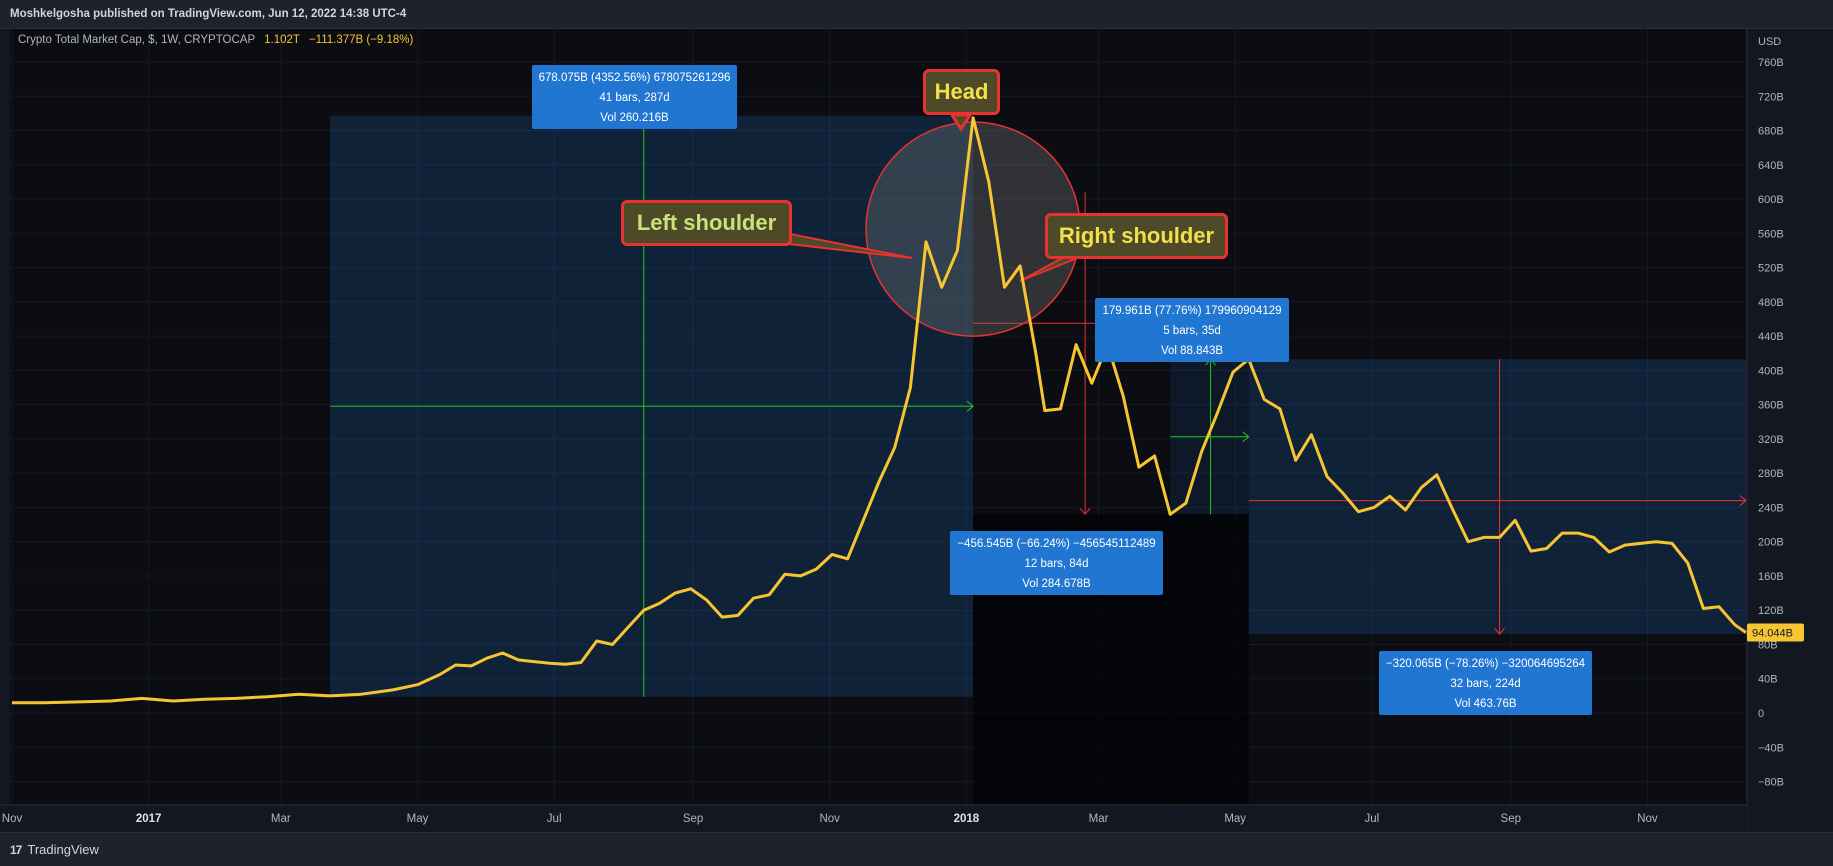 The height and width of the screenshot is (866, 1833). Describe the element at coordinates (873, 818) in the screenshot. I see `x-axis-panel` at that location.